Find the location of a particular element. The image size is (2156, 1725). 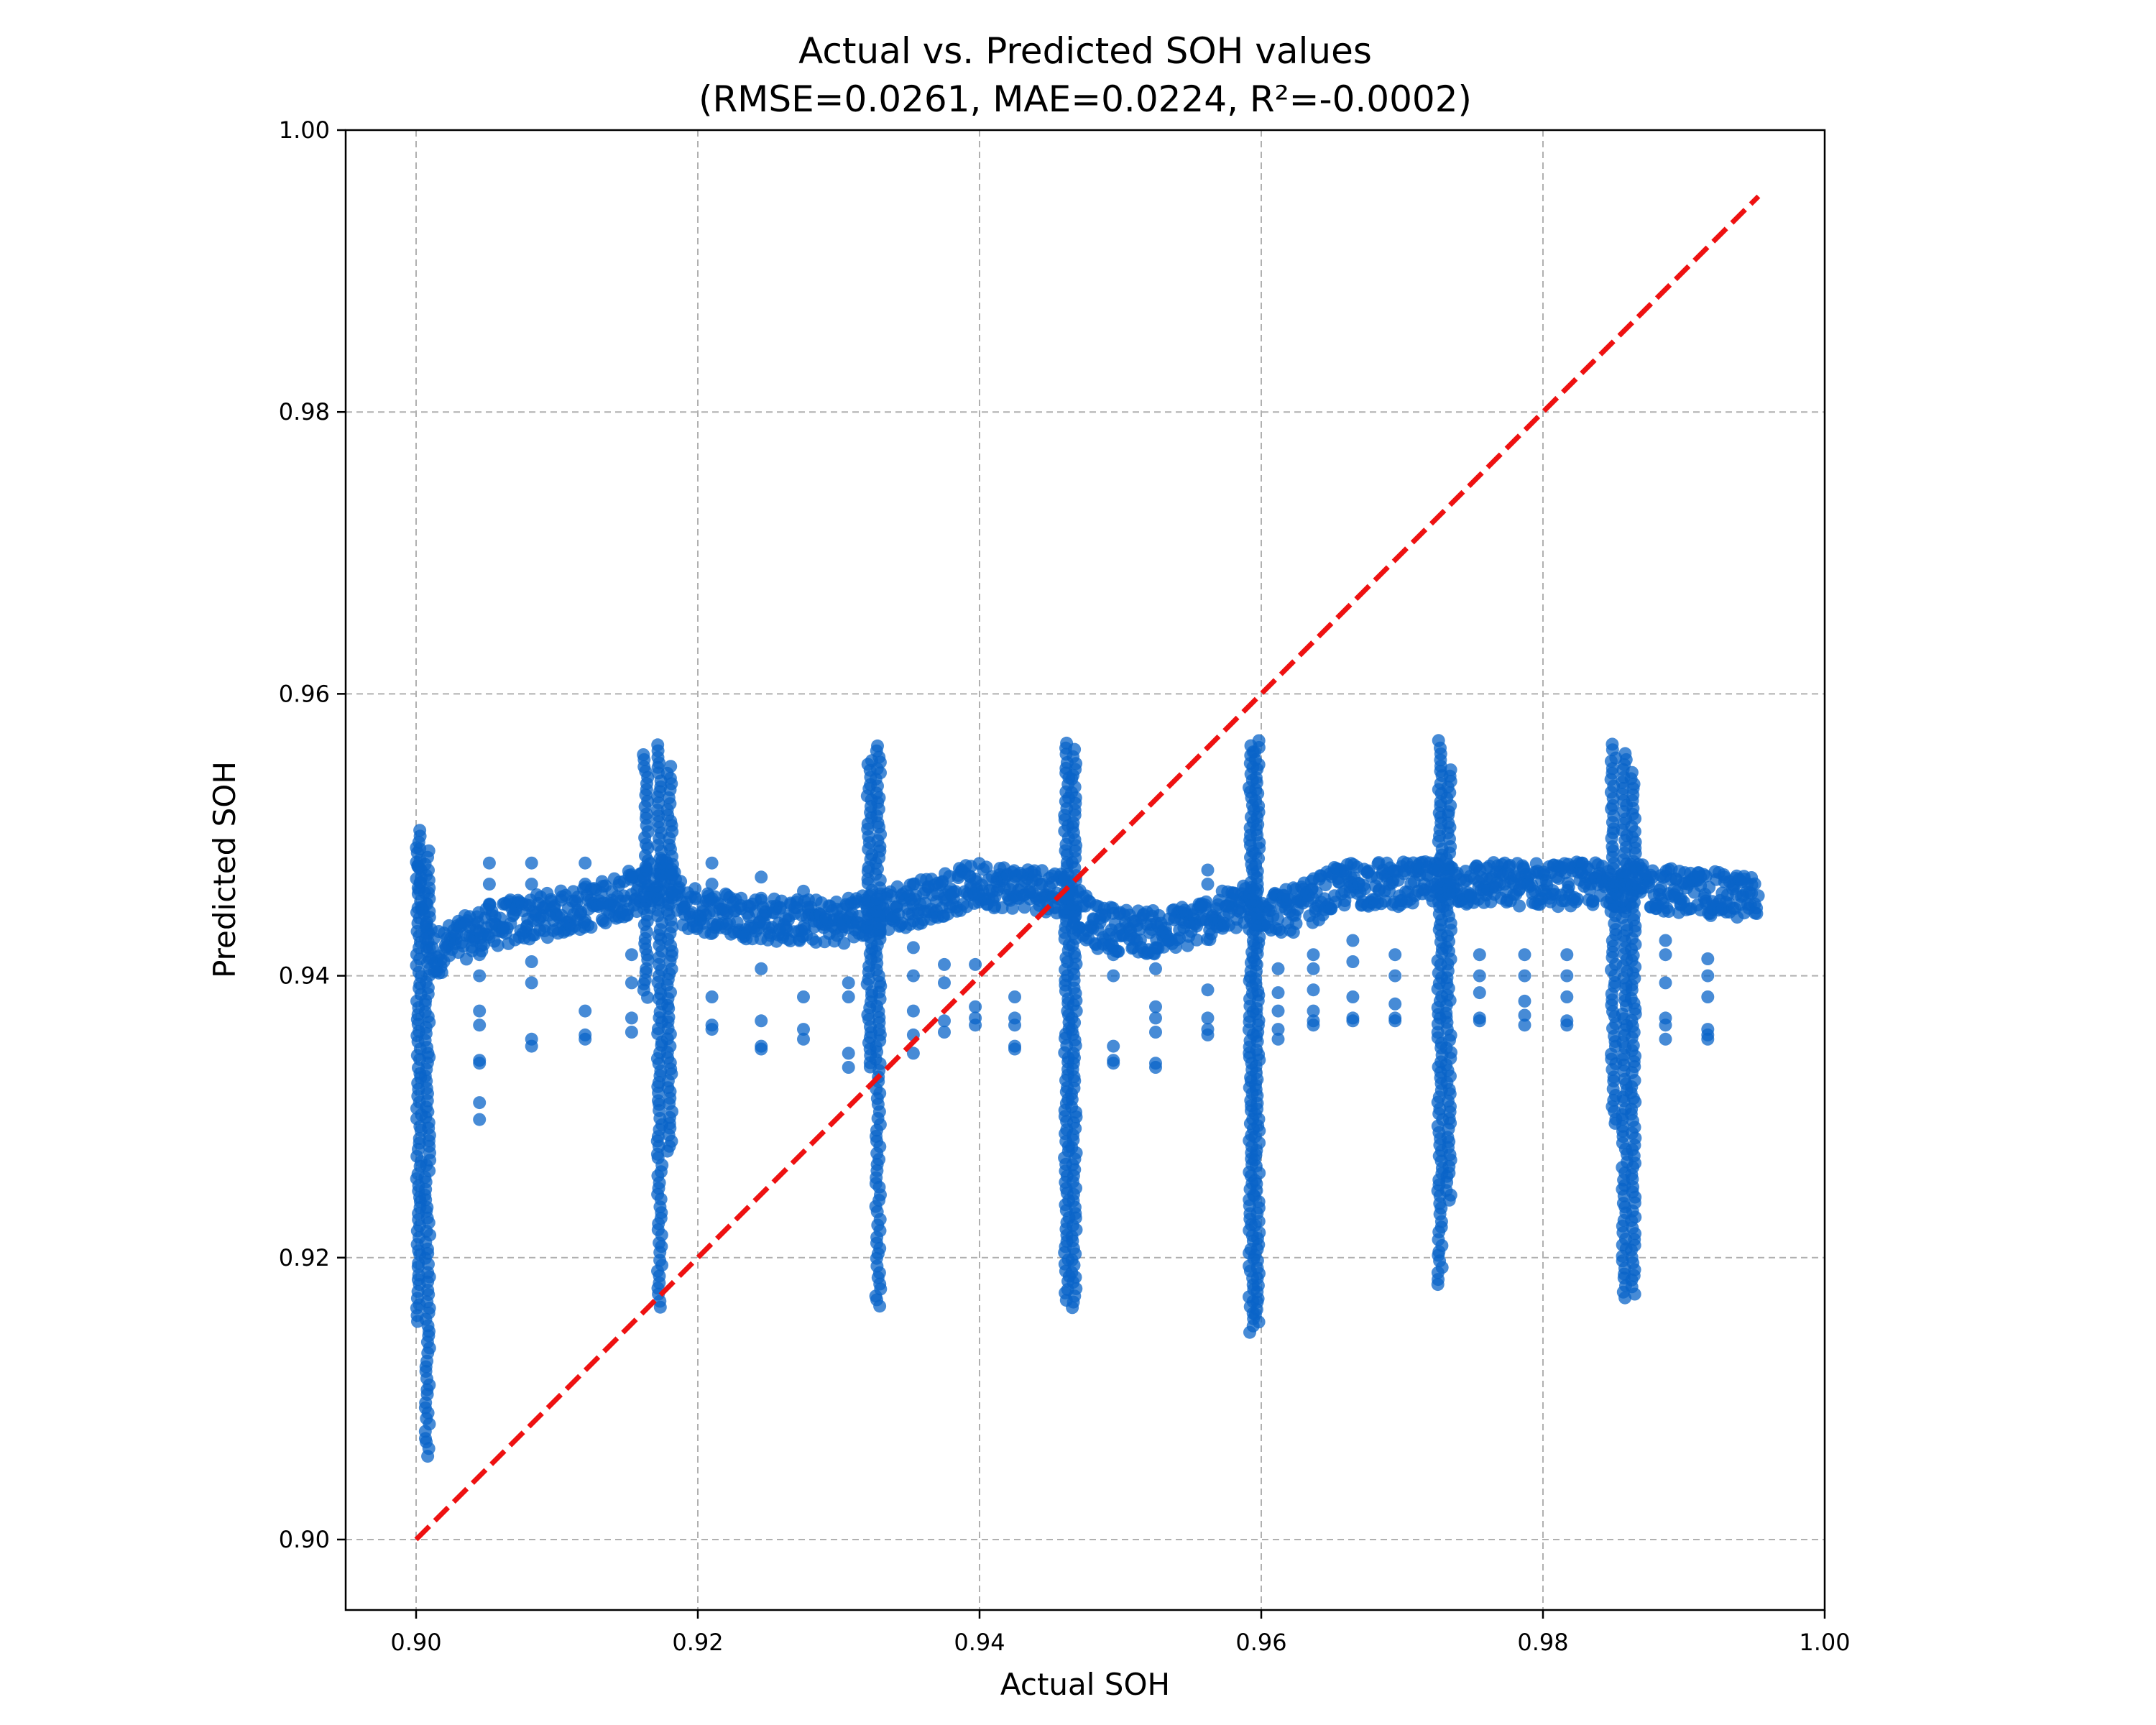

x-axis-ticks: 0.90 0.92 0.94 0.96 0.98 1.00 is located at coordinates (1120, 1633).